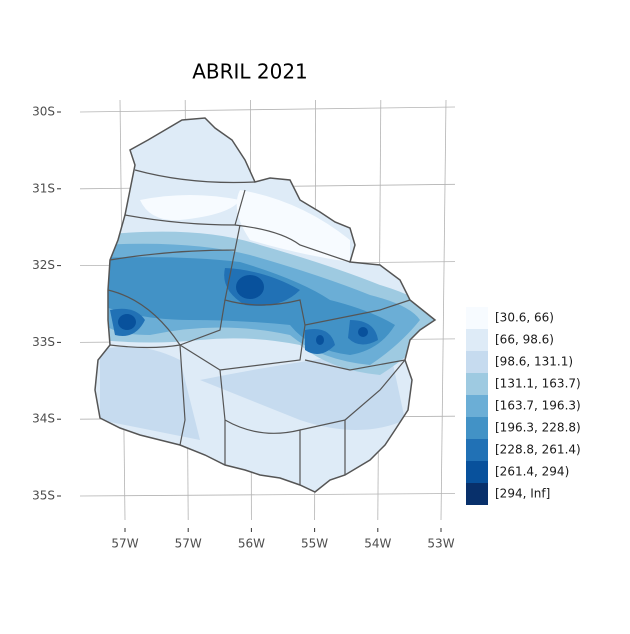  What do you see at coordinates (43, 265) in the screenshot?
I see `y-tick-label: 32S` at bounding box center [43, 265].